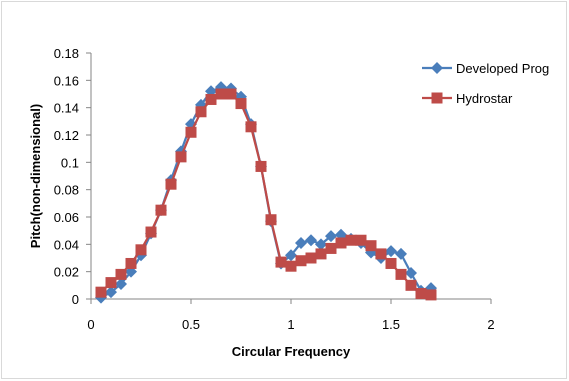  Describe the element at coordinates (35, 176) in the screenshot. I see `y-axis-title: Pitch(non-dimensional)` at that location.